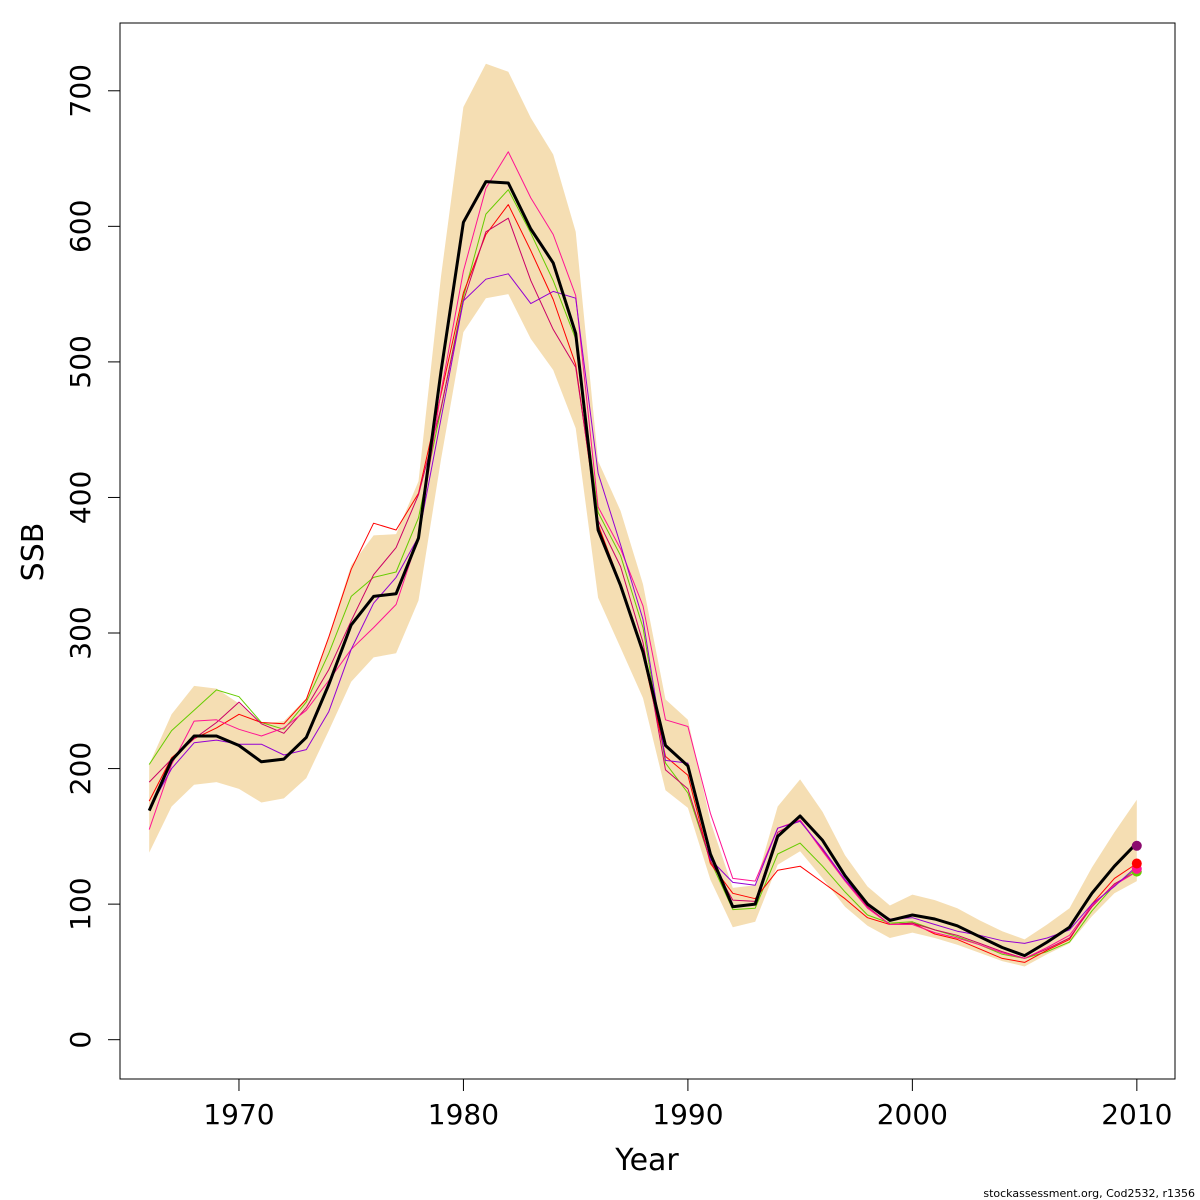 This screenshot has height=1200, width=1200. What do you see at coordinates (912, 1114) in the screenshot?
I see `x-tick-label: 2000` at bounding box center [912, 1114].